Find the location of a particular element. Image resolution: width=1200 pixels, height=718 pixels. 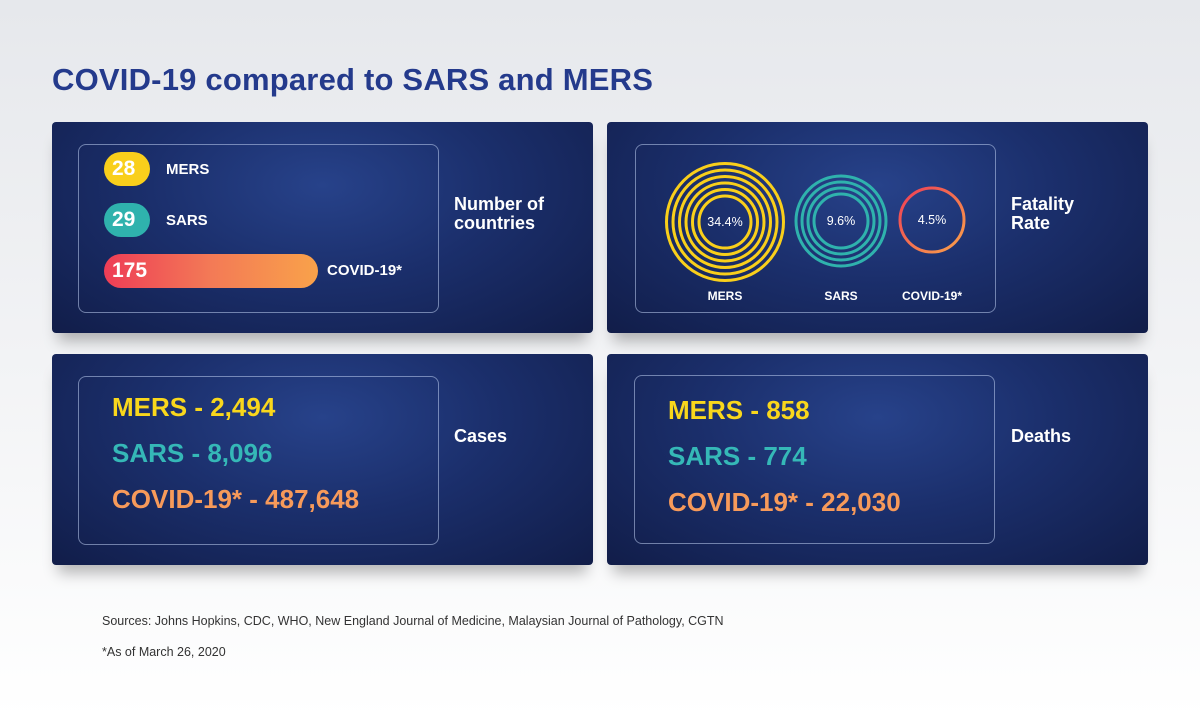

ring-sars-value: 9.6% is located at coordinates (841, 221).